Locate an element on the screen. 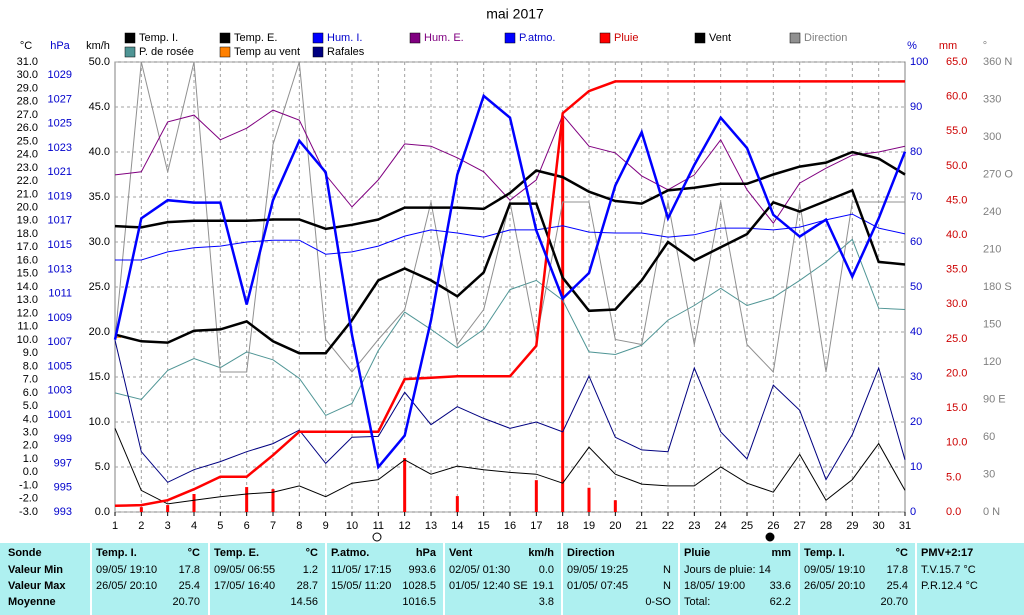  tick-label: 50.0 is located at coordinates (99, 62).